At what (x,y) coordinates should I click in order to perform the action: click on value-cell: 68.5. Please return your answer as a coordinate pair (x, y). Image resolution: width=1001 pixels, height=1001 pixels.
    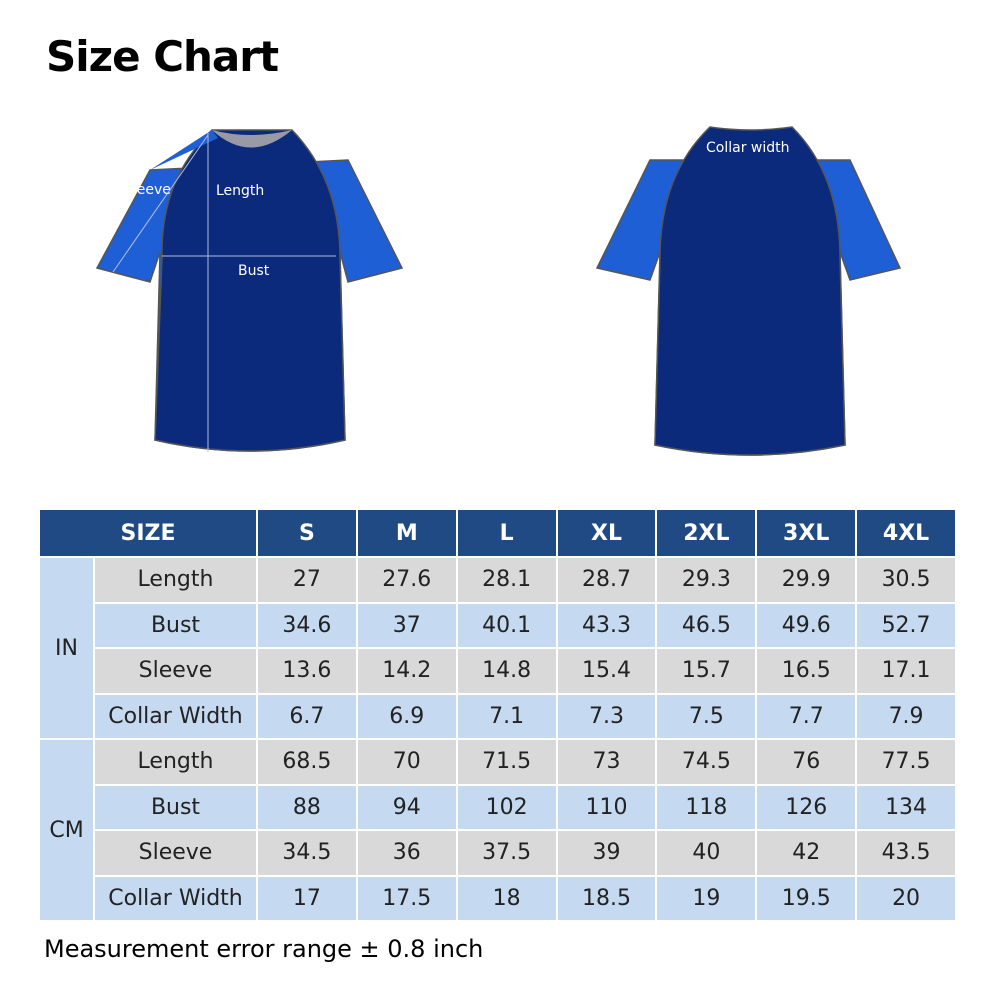
    Looking at the image, I should click on (308, 763).